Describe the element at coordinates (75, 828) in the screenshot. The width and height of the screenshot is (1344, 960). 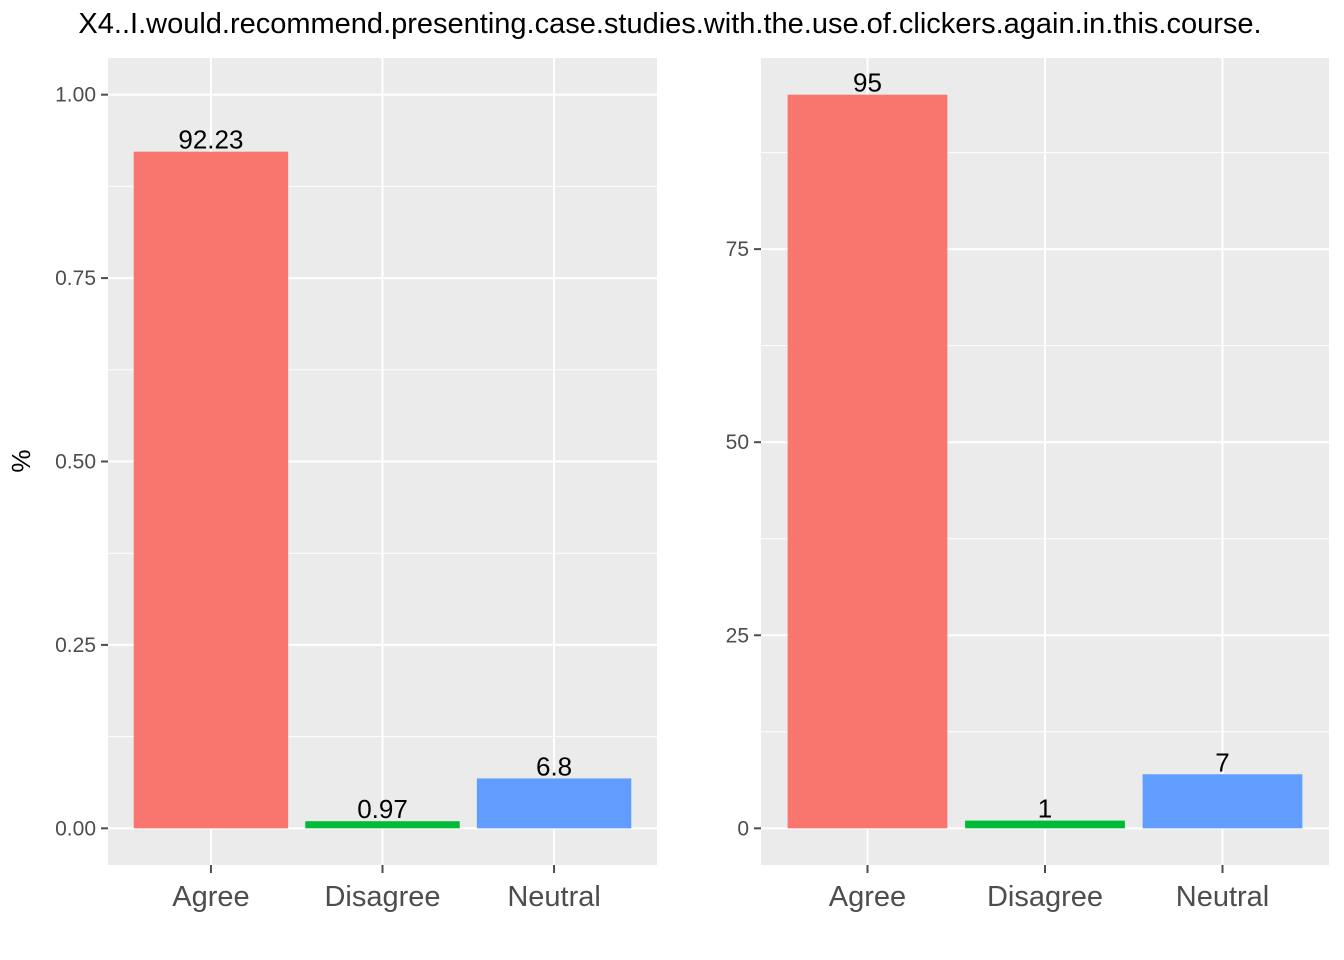
I see `y-tick-label: 0.00` at that location.